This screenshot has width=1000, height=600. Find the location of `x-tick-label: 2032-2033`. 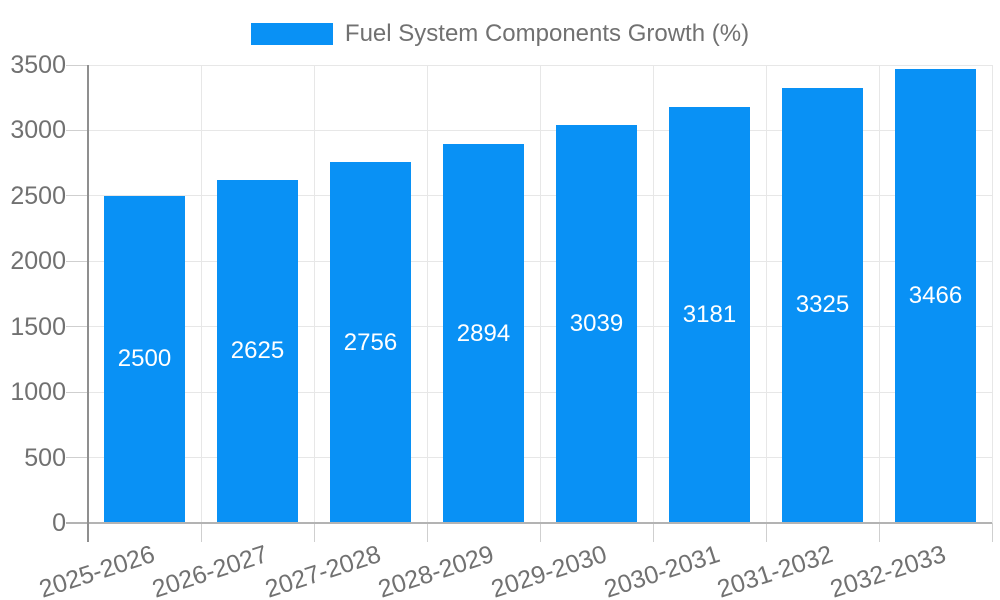

x-tick-label: 2032-2033 is located at coordinates (888, 570).